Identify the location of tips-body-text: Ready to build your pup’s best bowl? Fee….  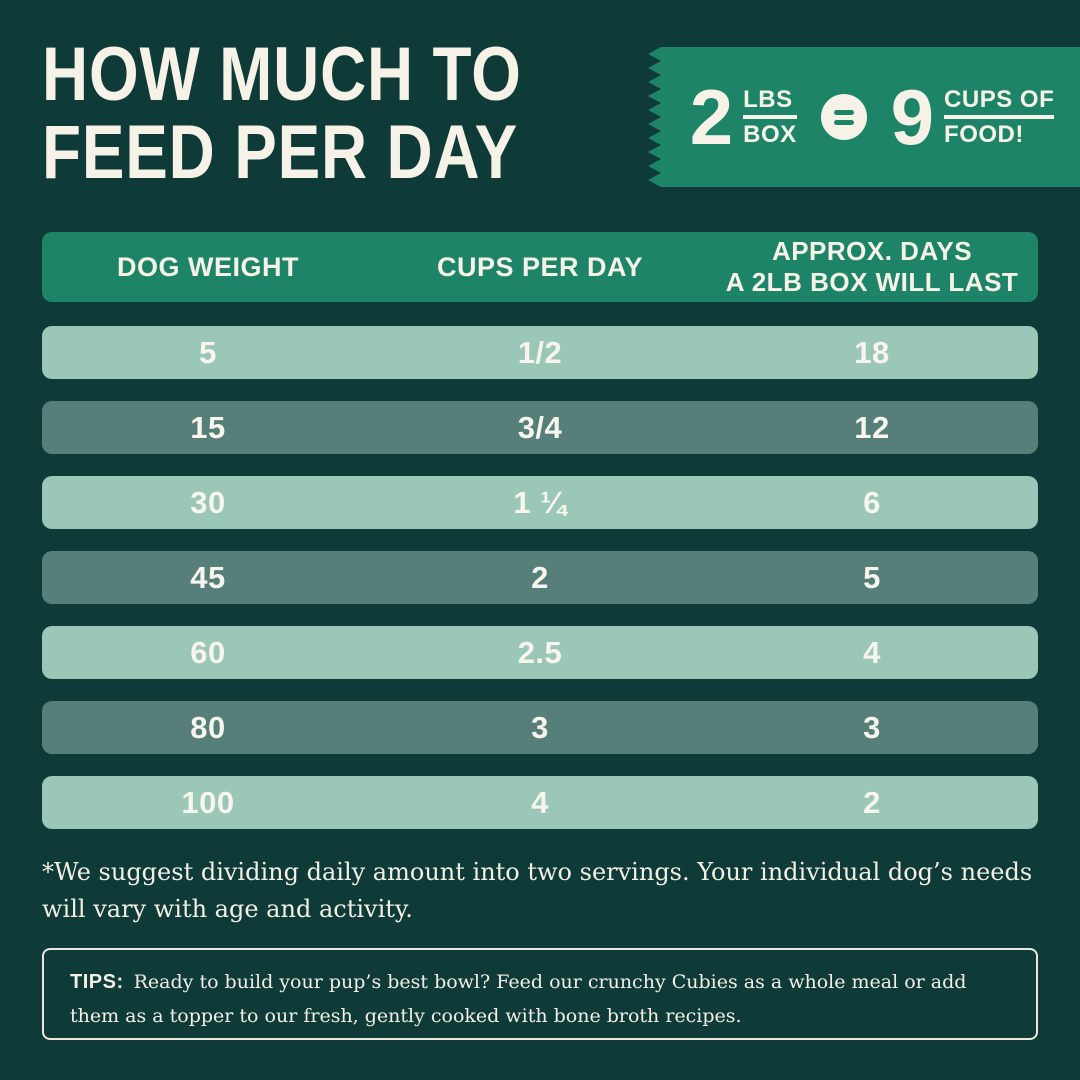
(518, 999).